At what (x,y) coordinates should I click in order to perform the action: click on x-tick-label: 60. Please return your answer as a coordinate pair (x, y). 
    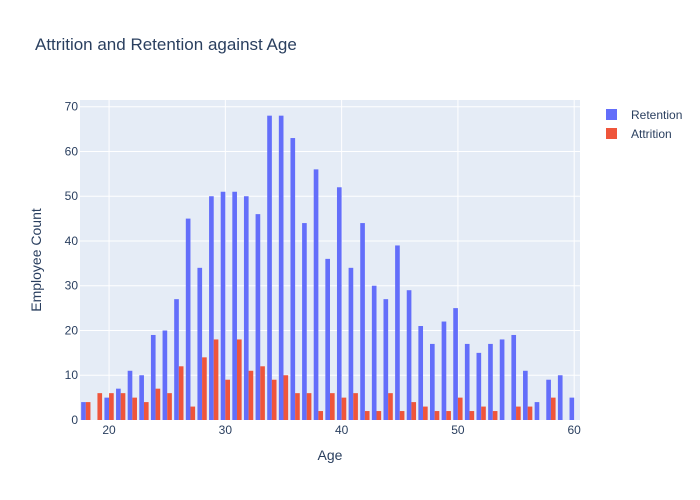
    Looking at the image, I should click on (575, 430).